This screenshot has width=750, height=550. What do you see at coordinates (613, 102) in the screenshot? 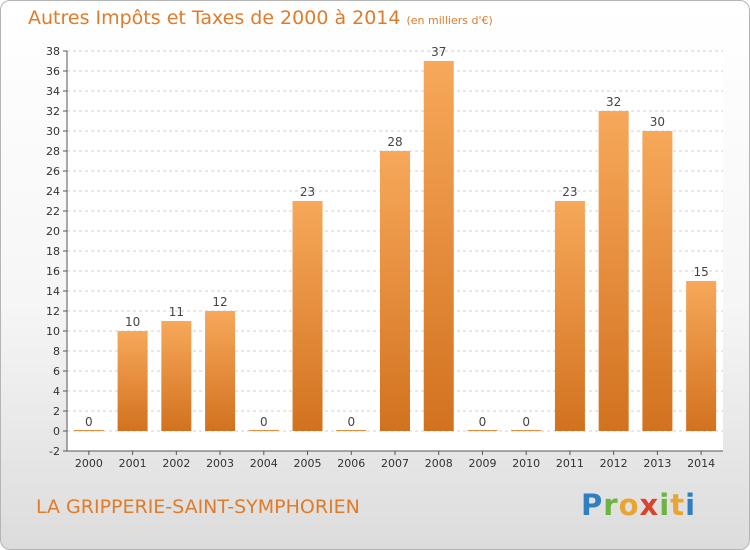
I see `data-label: 32` at bounding box center [613, 102].